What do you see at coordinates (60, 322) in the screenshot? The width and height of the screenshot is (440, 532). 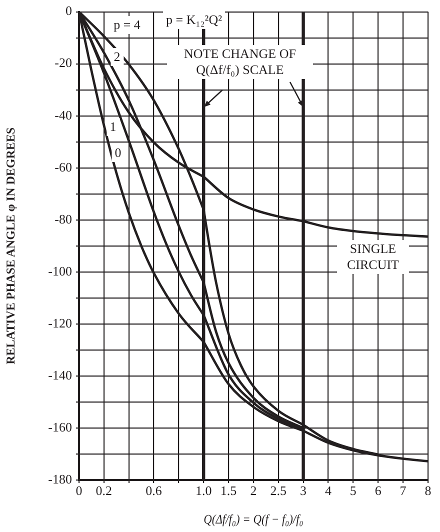 I see `y-tick-label: -120` at bounding box center [60, 322].